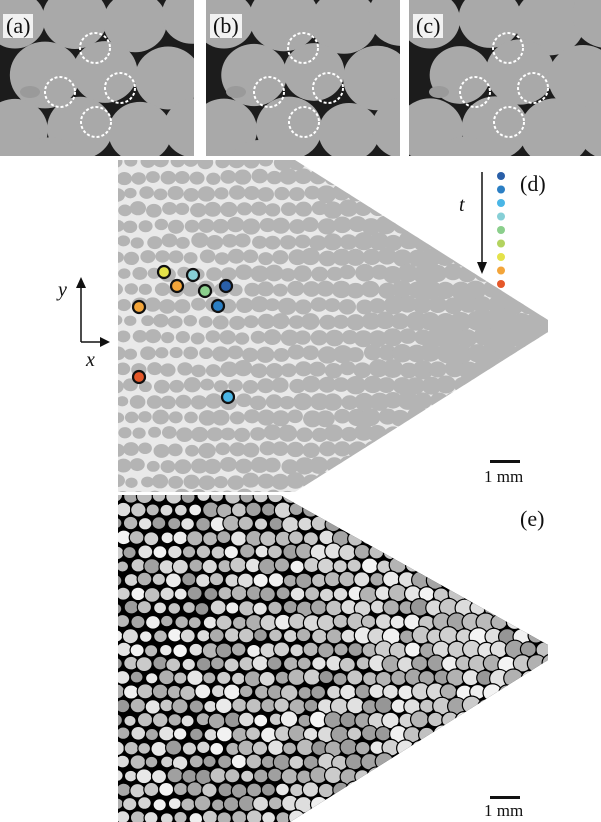 This screenshot has width=601, height=822. What do you see at coordinates (504, 810) in the screenshot?
I see `scale-label-e: 1 mm` at bounding box center [504, 810].